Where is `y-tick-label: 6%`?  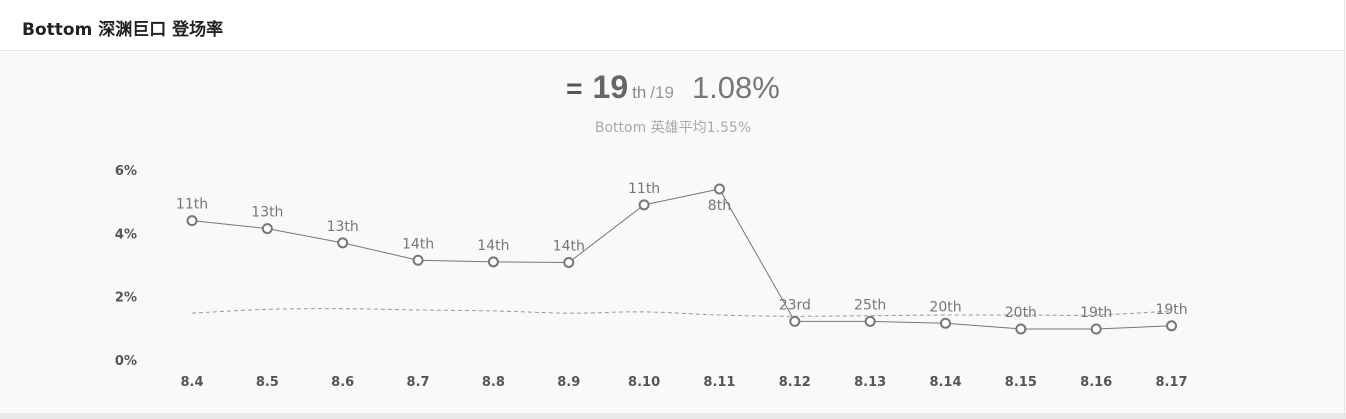
y-tick-label: 6% is located at coordinates (126, 171).